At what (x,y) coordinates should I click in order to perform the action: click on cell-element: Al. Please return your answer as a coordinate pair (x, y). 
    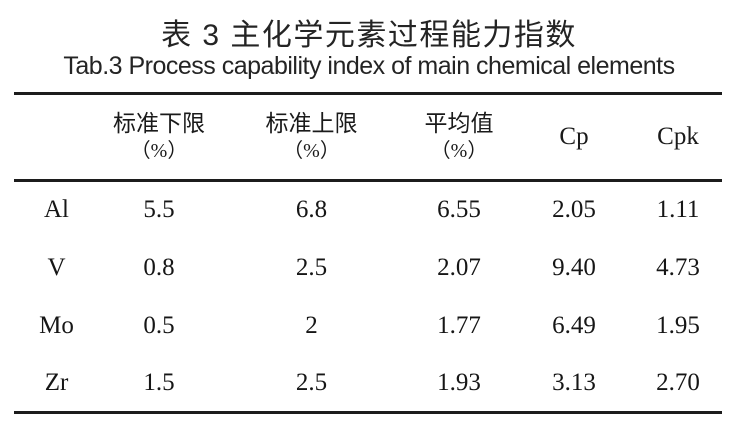
    Looking at the image, I should click on (56, 210).